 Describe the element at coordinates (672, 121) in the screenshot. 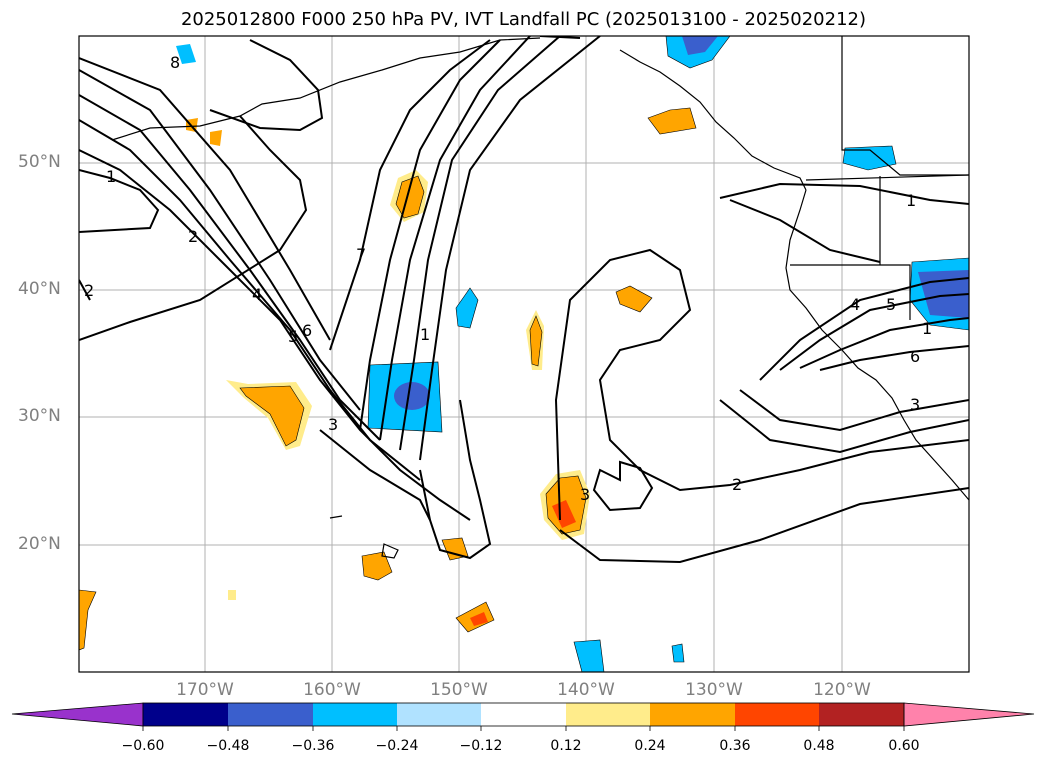

I see `orange-anomaly-gulf-alaska` at that location.